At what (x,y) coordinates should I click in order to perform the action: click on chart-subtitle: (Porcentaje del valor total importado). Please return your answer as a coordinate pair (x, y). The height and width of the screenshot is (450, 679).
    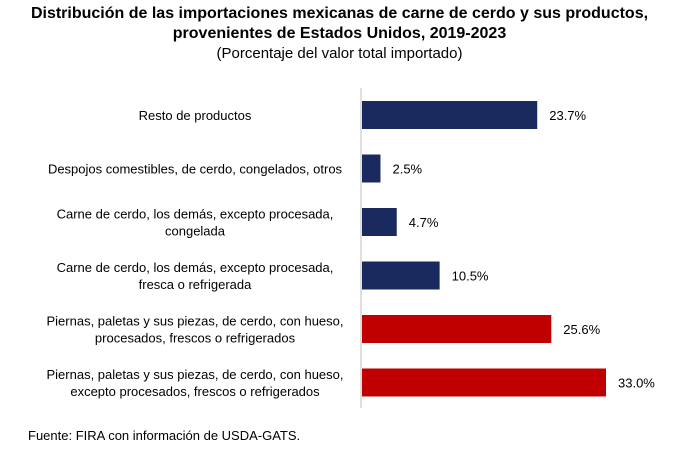
    Looking at the image, I should click on (339, 53).